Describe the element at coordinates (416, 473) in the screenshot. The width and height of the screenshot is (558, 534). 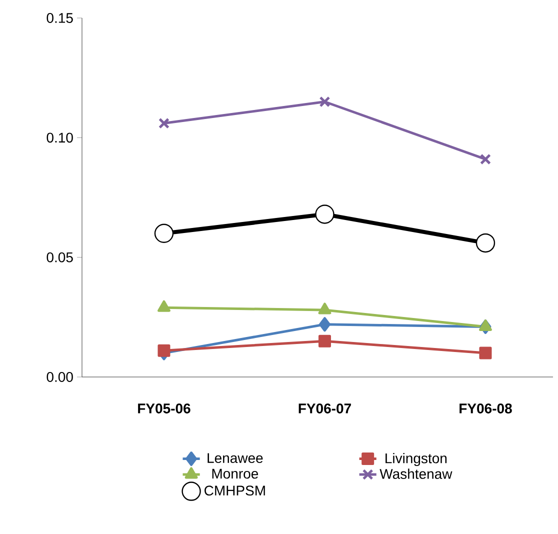
I see `legend-label: Washtenaw` at that location.